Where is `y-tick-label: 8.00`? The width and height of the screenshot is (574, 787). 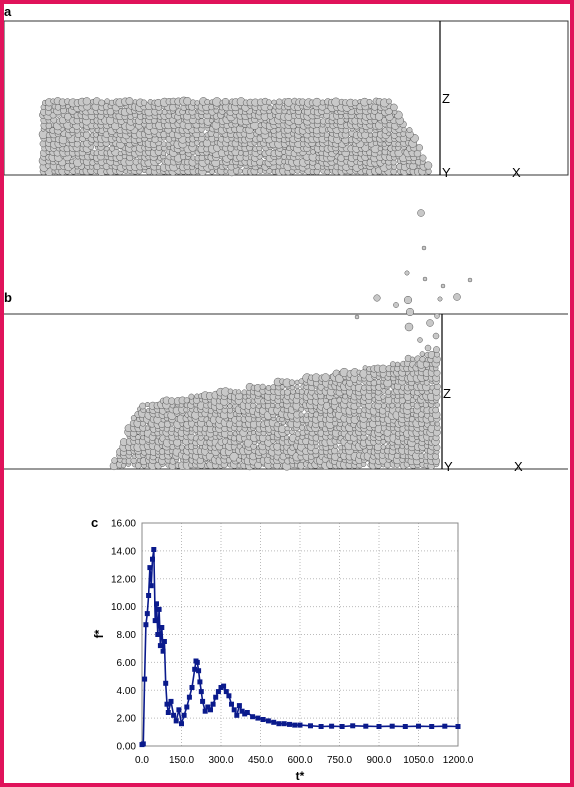 y-tick-label: 8.00 is located at coordinates (127, 635).